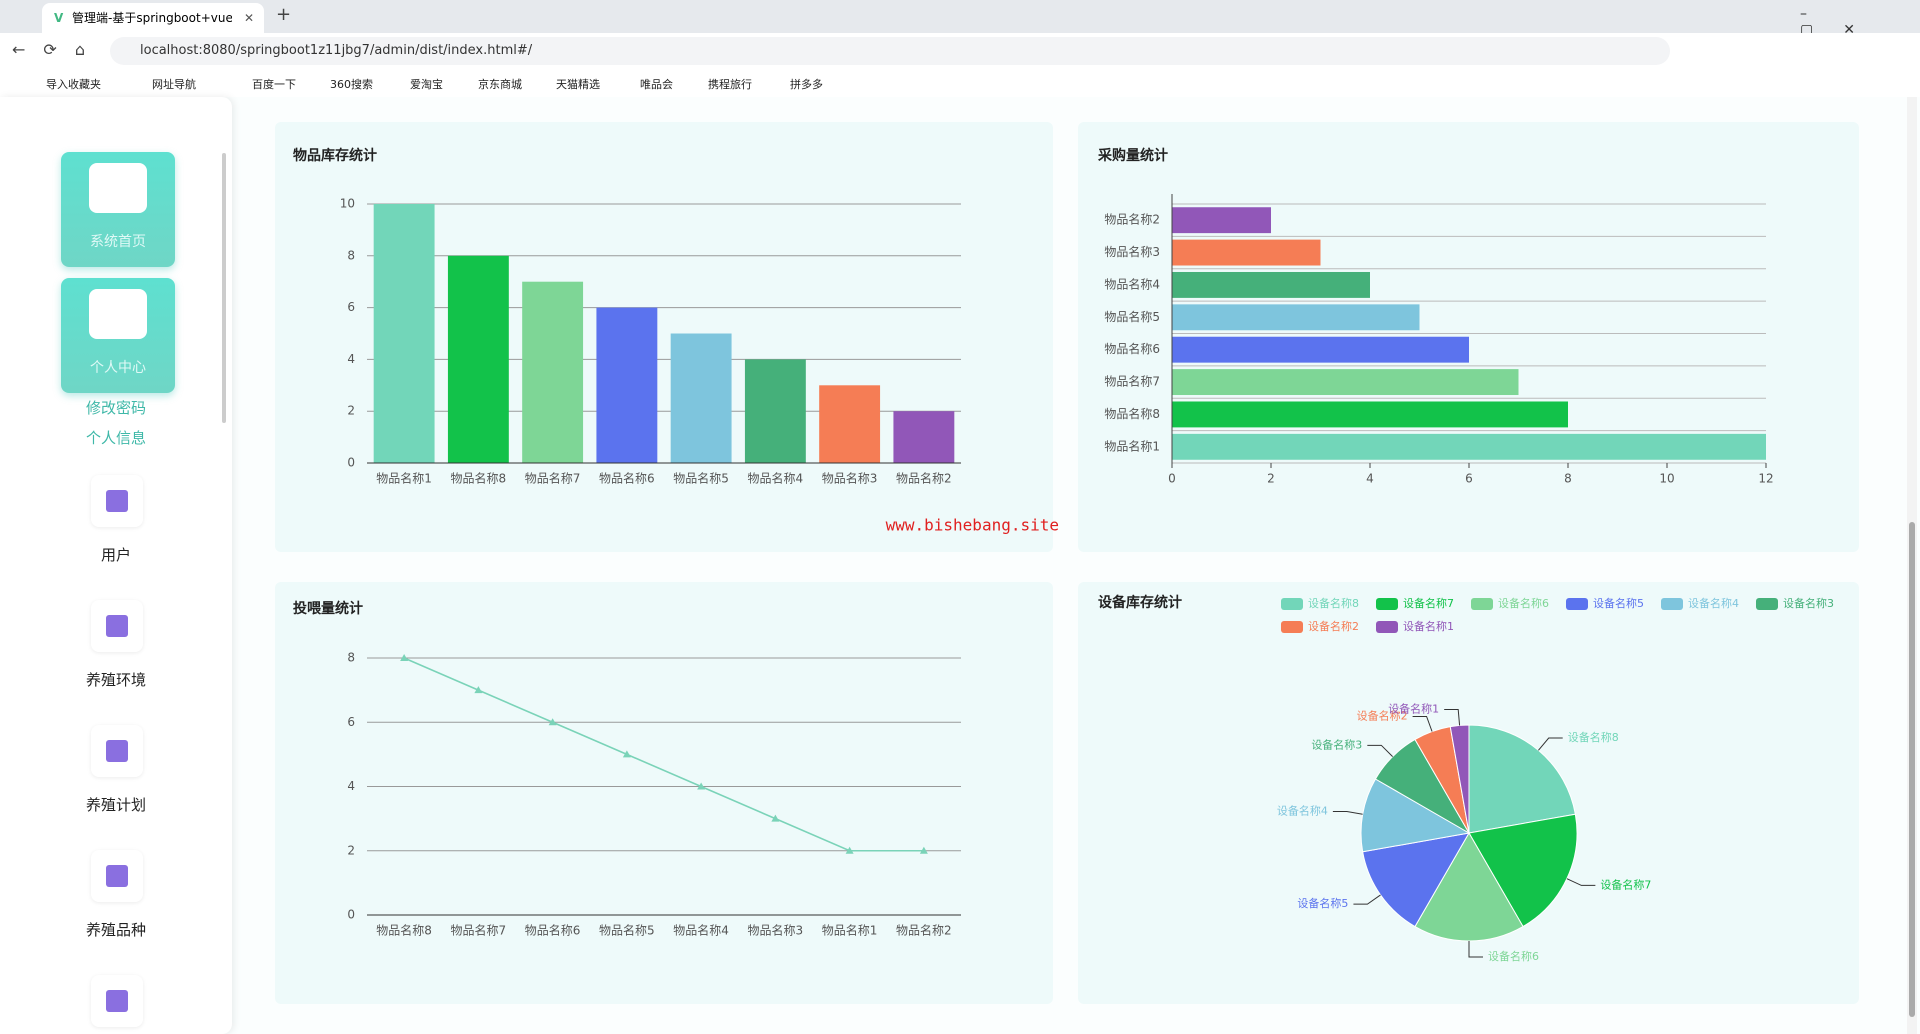 The image size is (1920, 1034). Describe the element at coordinates (174, 84) in the screenshot. I see `bookmark: 网址导航` at that location.